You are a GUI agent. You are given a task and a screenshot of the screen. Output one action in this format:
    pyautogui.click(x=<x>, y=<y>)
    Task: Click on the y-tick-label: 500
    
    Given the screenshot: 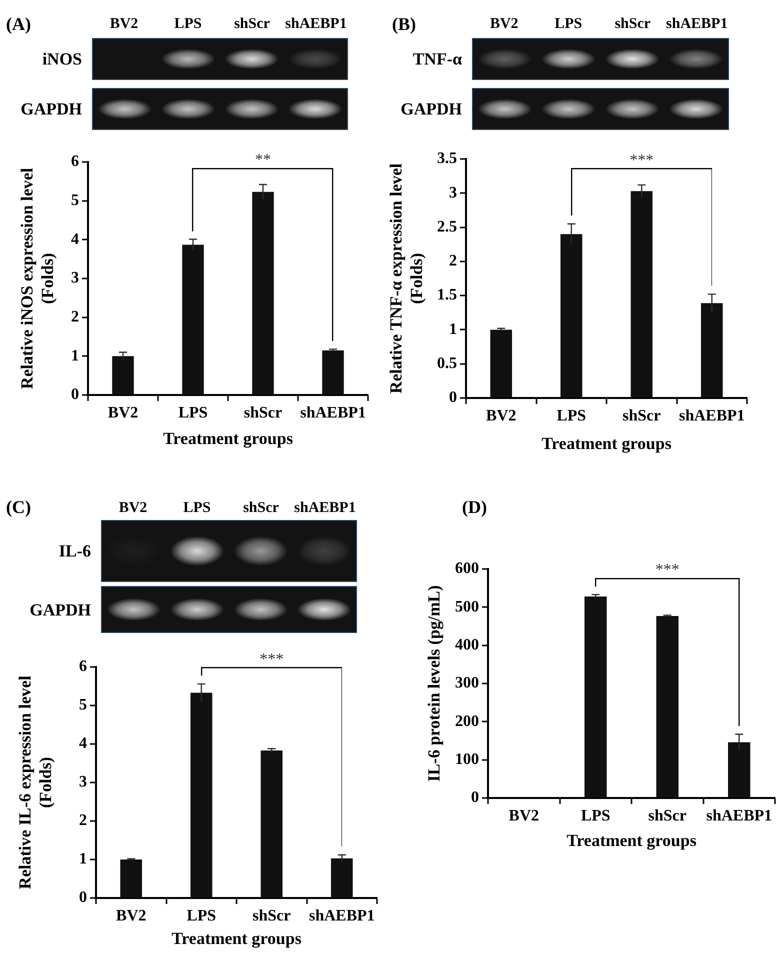 What is the action you would take?
    pyautogui.click(x=467, y=607)
    